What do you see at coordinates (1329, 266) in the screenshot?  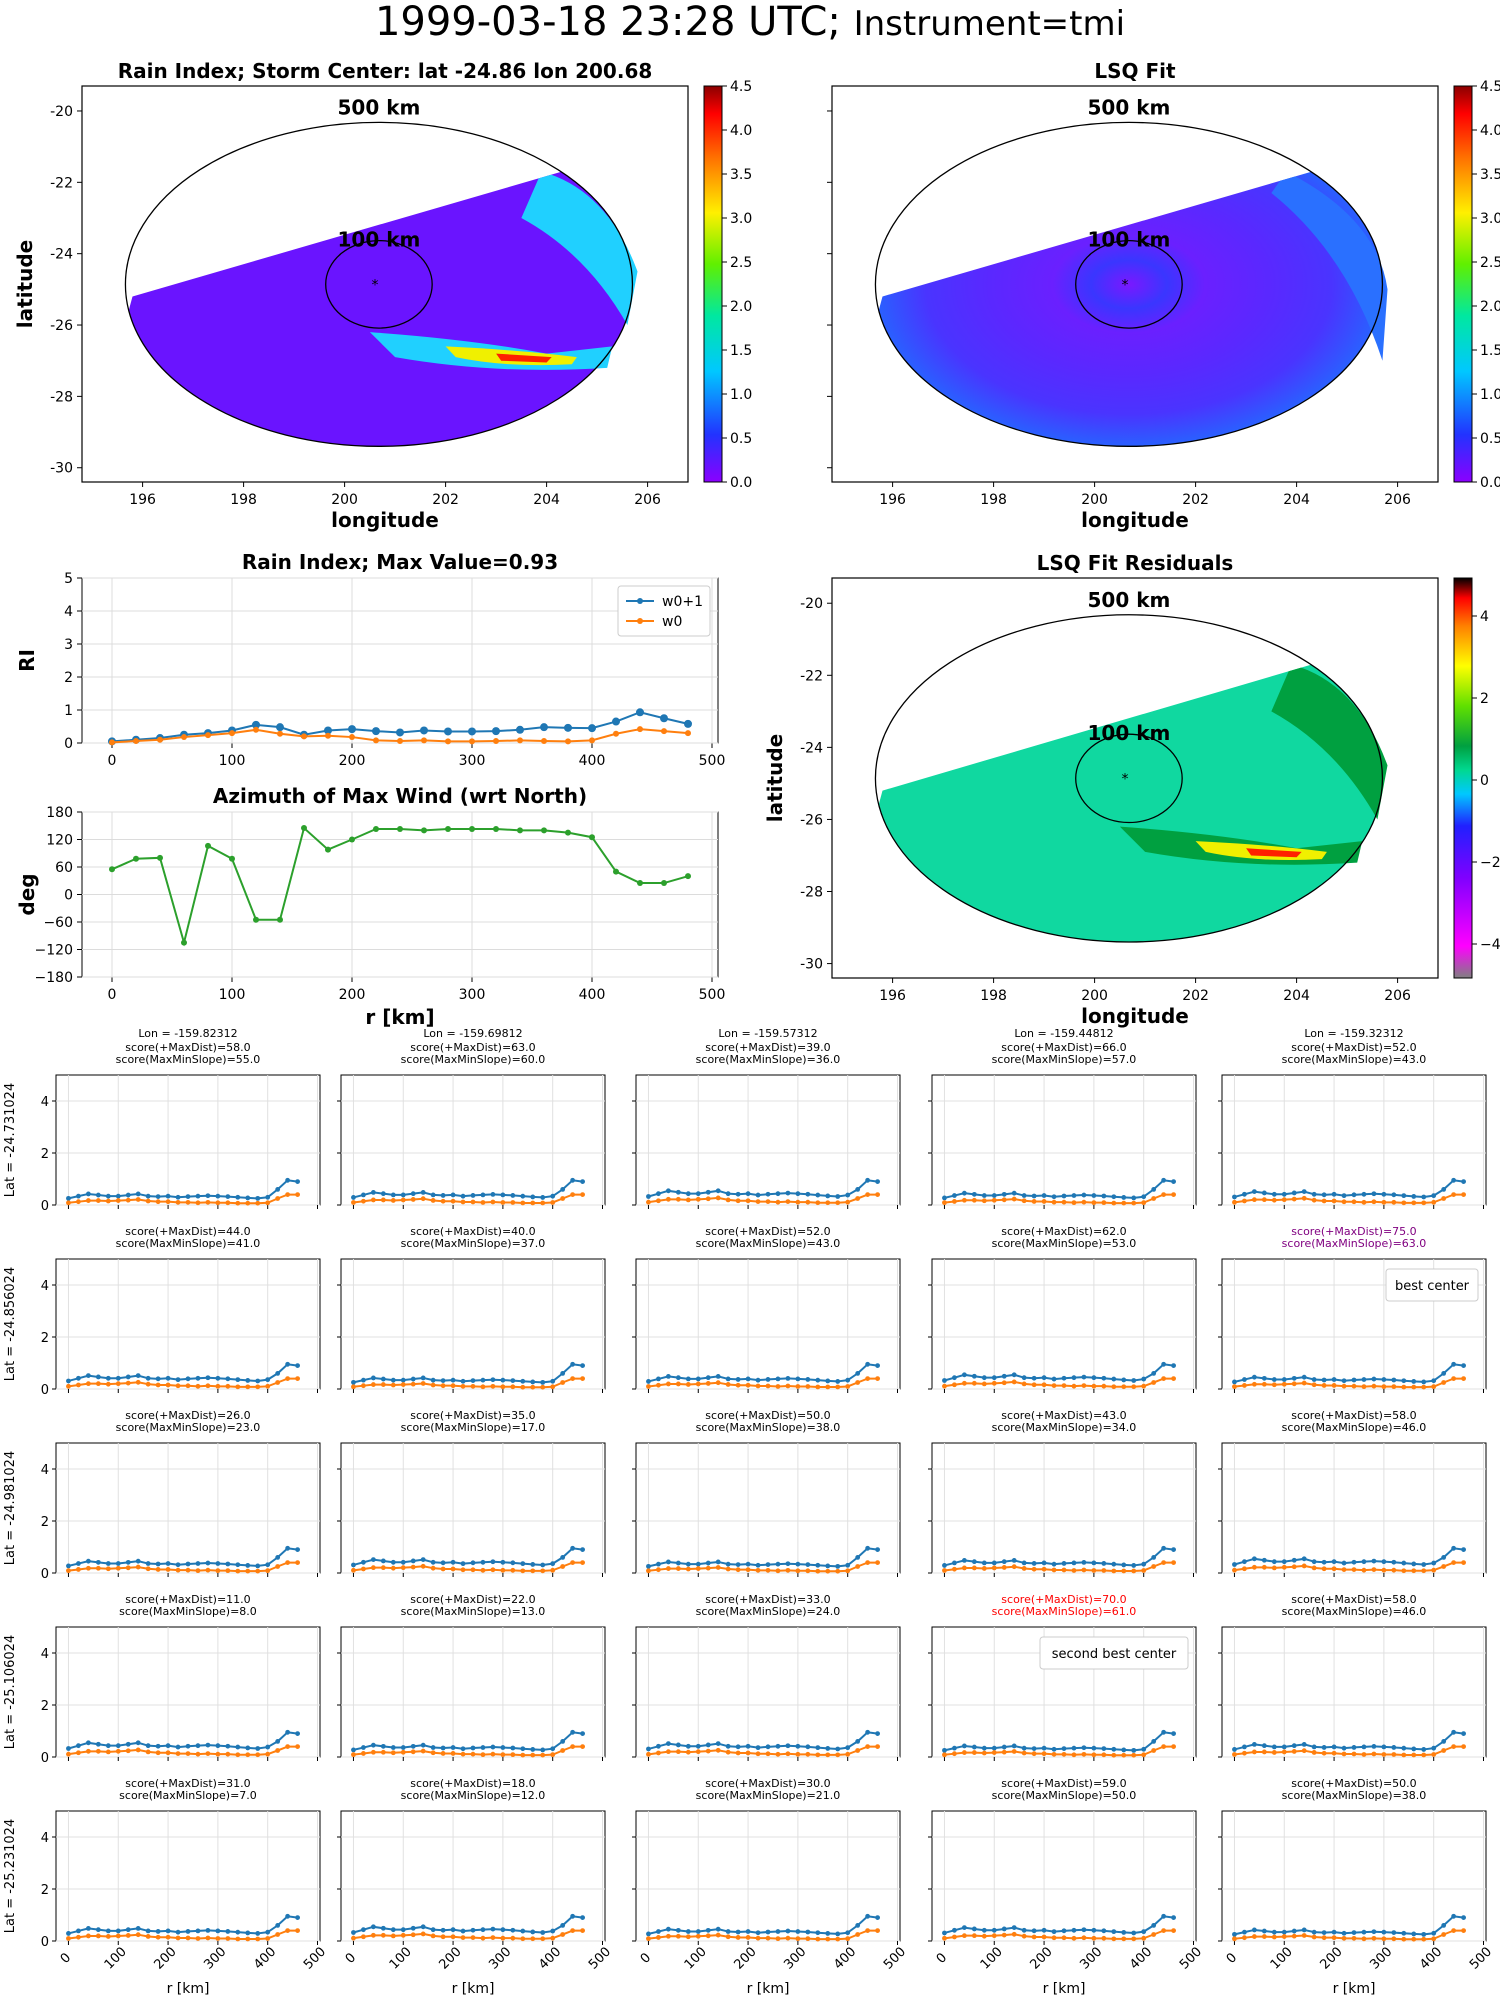 I see `fit-edge` at bounding box center [1329, 266].